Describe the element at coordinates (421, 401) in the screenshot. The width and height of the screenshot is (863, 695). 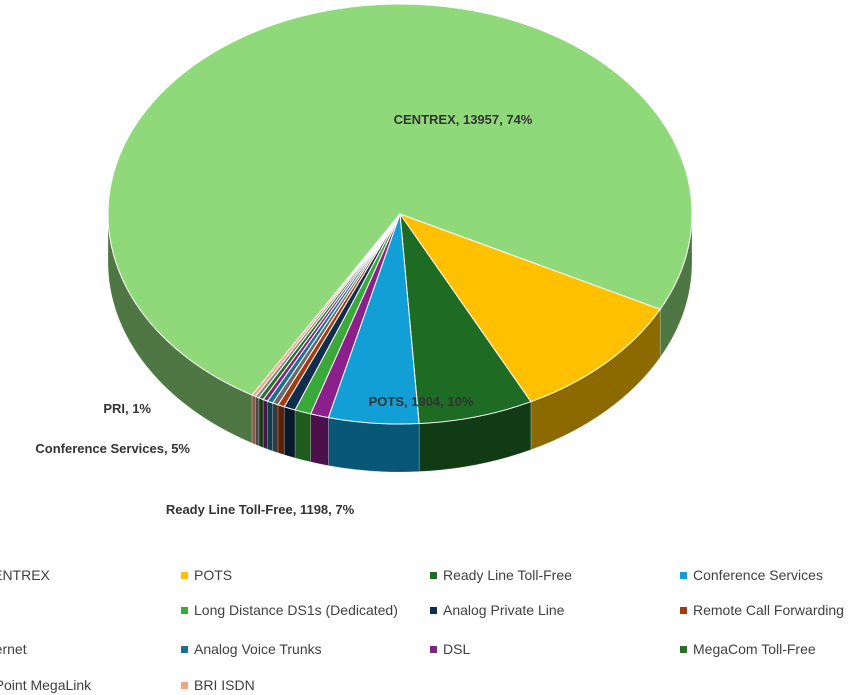
I see `data-label-pots: POTS, 1904, 10%` at that location.